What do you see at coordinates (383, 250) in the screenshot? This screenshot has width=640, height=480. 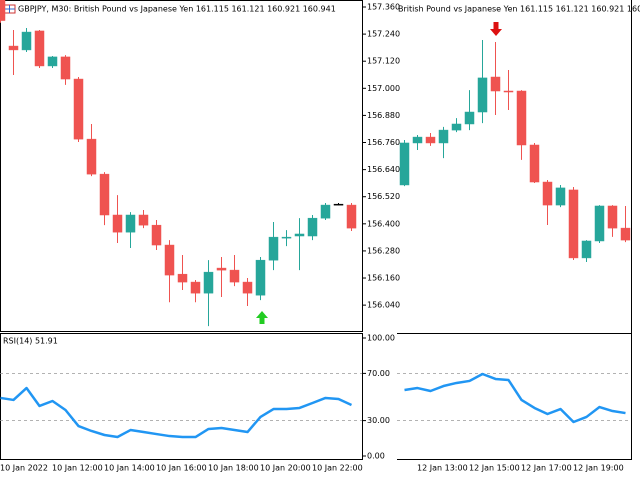 I see `y-tick-label: 156.280` at bounding box center [383, 250].